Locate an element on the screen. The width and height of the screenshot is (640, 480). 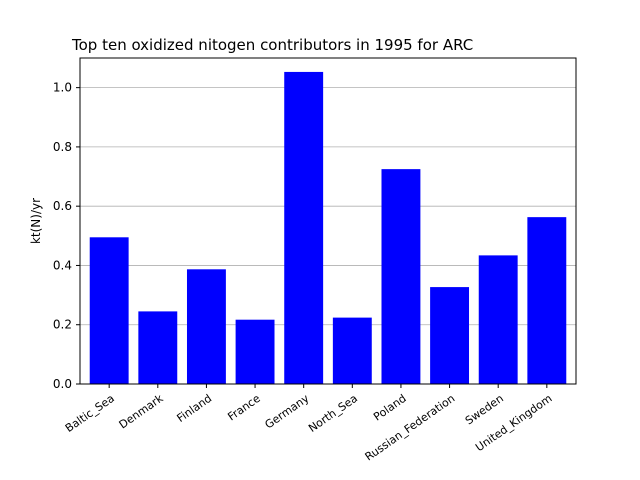
y-tick-label: 0.0 is located at coordinates (62, 384).